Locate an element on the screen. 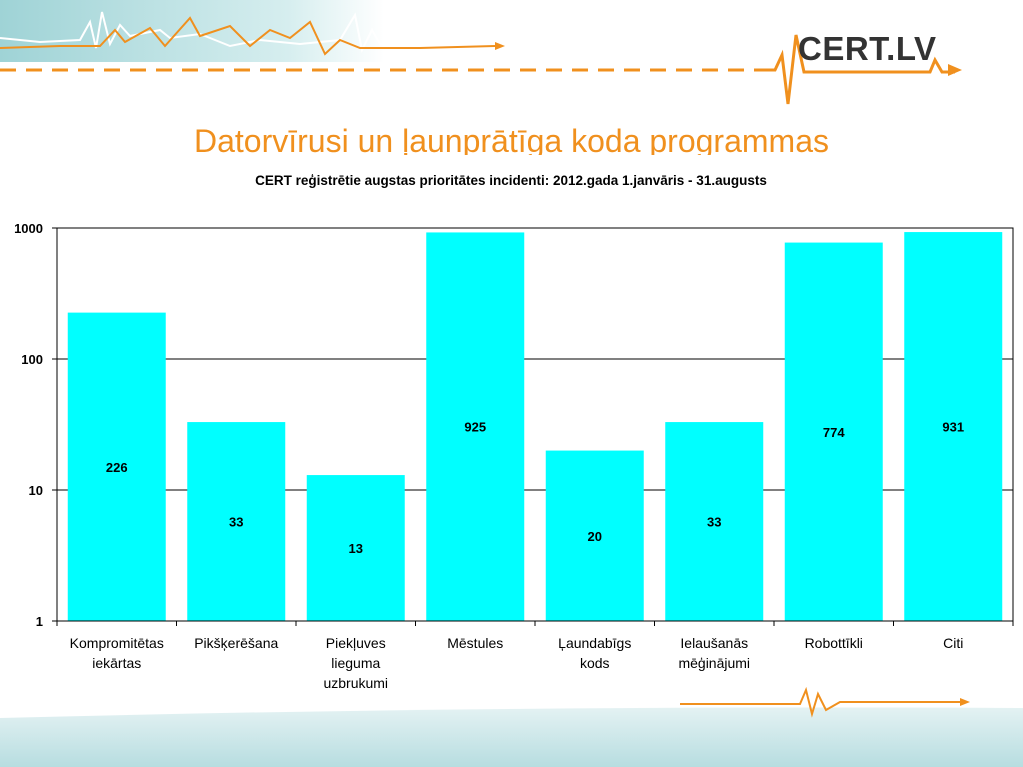  header-decoration is located at coordinates (481, 52).